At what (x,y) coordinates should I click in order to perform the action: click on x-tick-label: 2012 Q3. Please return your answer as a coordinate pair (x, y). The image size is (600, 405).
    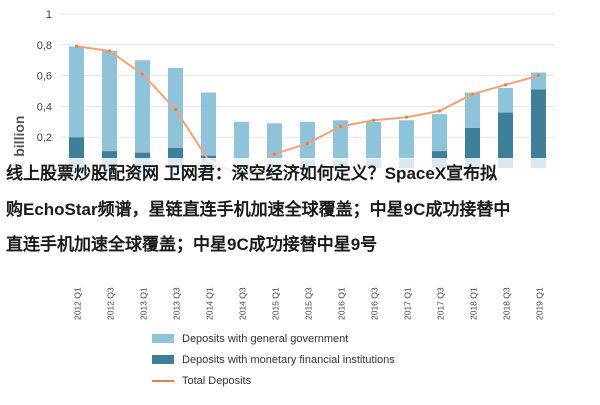
    Looking at the image, I should click on (111, 303).